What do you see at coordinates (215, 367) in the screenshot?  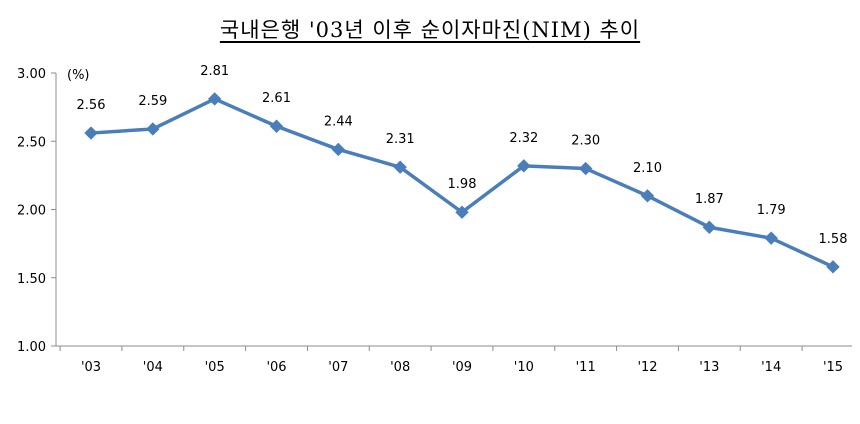 I see `x-tick-label: '05` at bounding box center [215, 367].